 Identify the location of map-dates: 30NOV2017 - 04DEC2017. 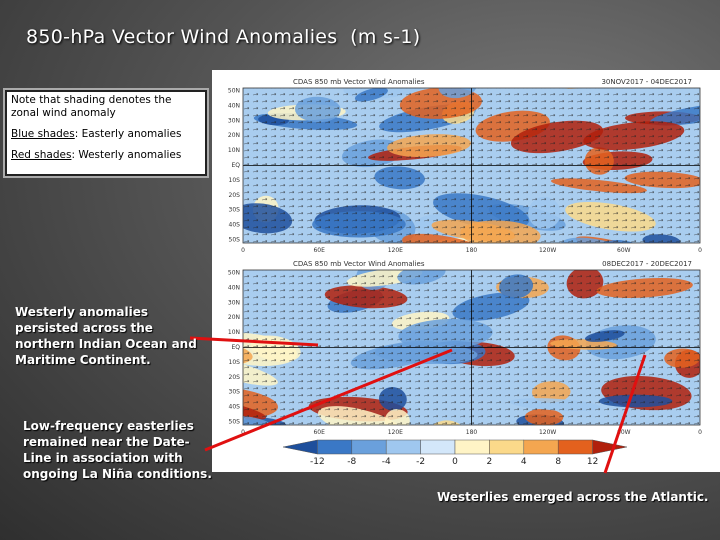
(646, 82).